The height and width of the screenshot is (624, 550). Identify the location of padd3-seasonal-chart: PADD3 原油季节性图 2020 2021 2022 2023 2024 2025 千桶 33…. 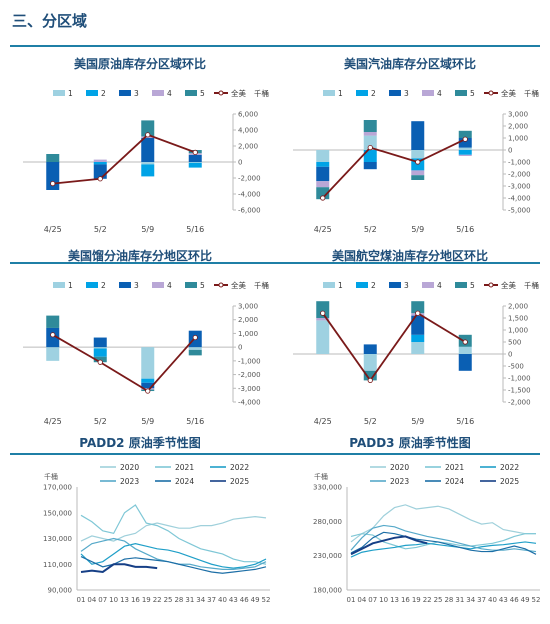
(410, 527).